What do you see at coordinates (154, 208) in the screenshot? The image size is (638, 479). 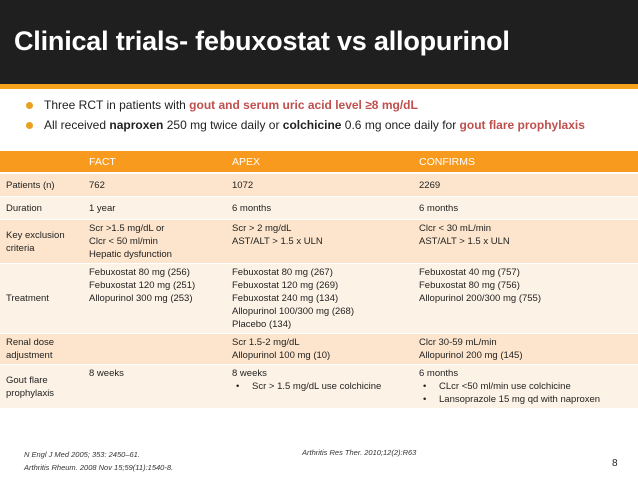 I see `table-cell-fact: 1 year` at bounding box center [154, 208].